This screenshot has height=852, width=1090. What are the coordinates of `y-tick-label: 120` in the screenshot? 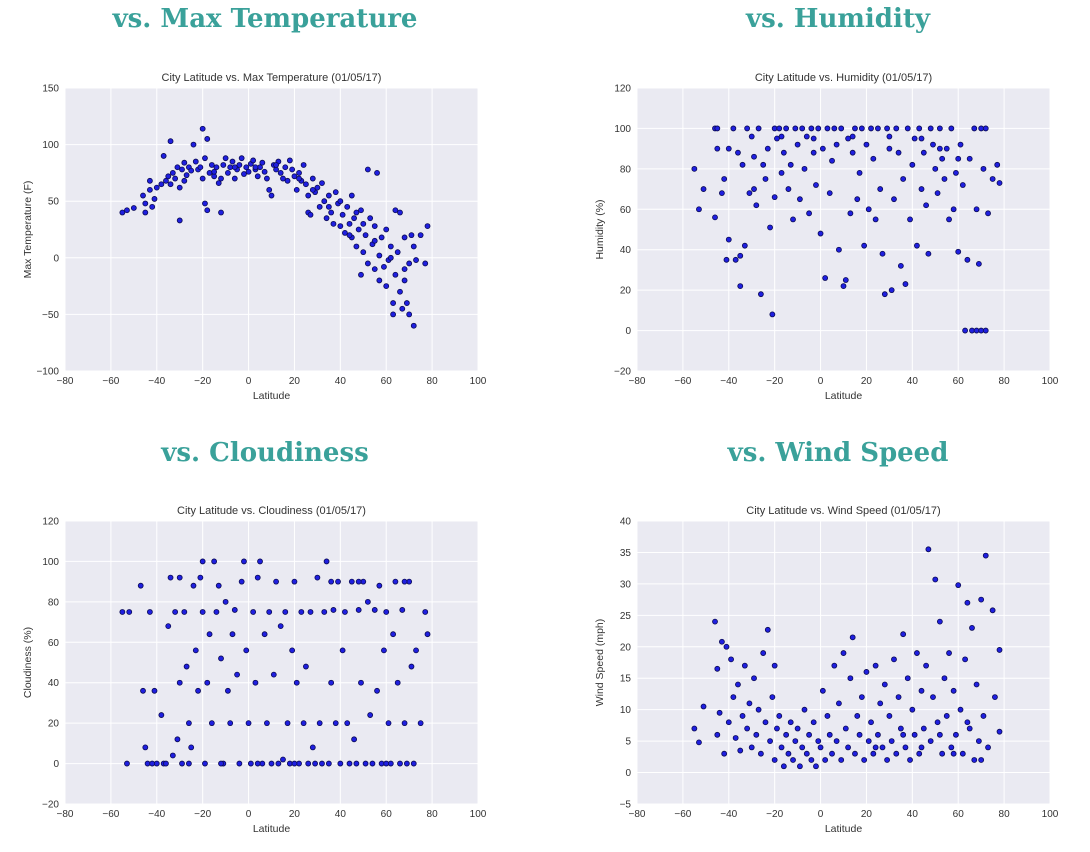 It's located at (622, 89).